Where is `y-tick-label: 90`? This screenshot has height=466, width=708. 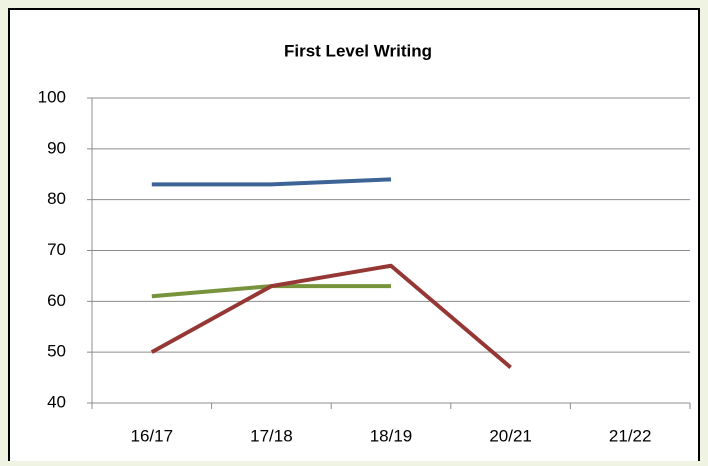
y-tick-label: 90 is located at coordinates (56, 147).